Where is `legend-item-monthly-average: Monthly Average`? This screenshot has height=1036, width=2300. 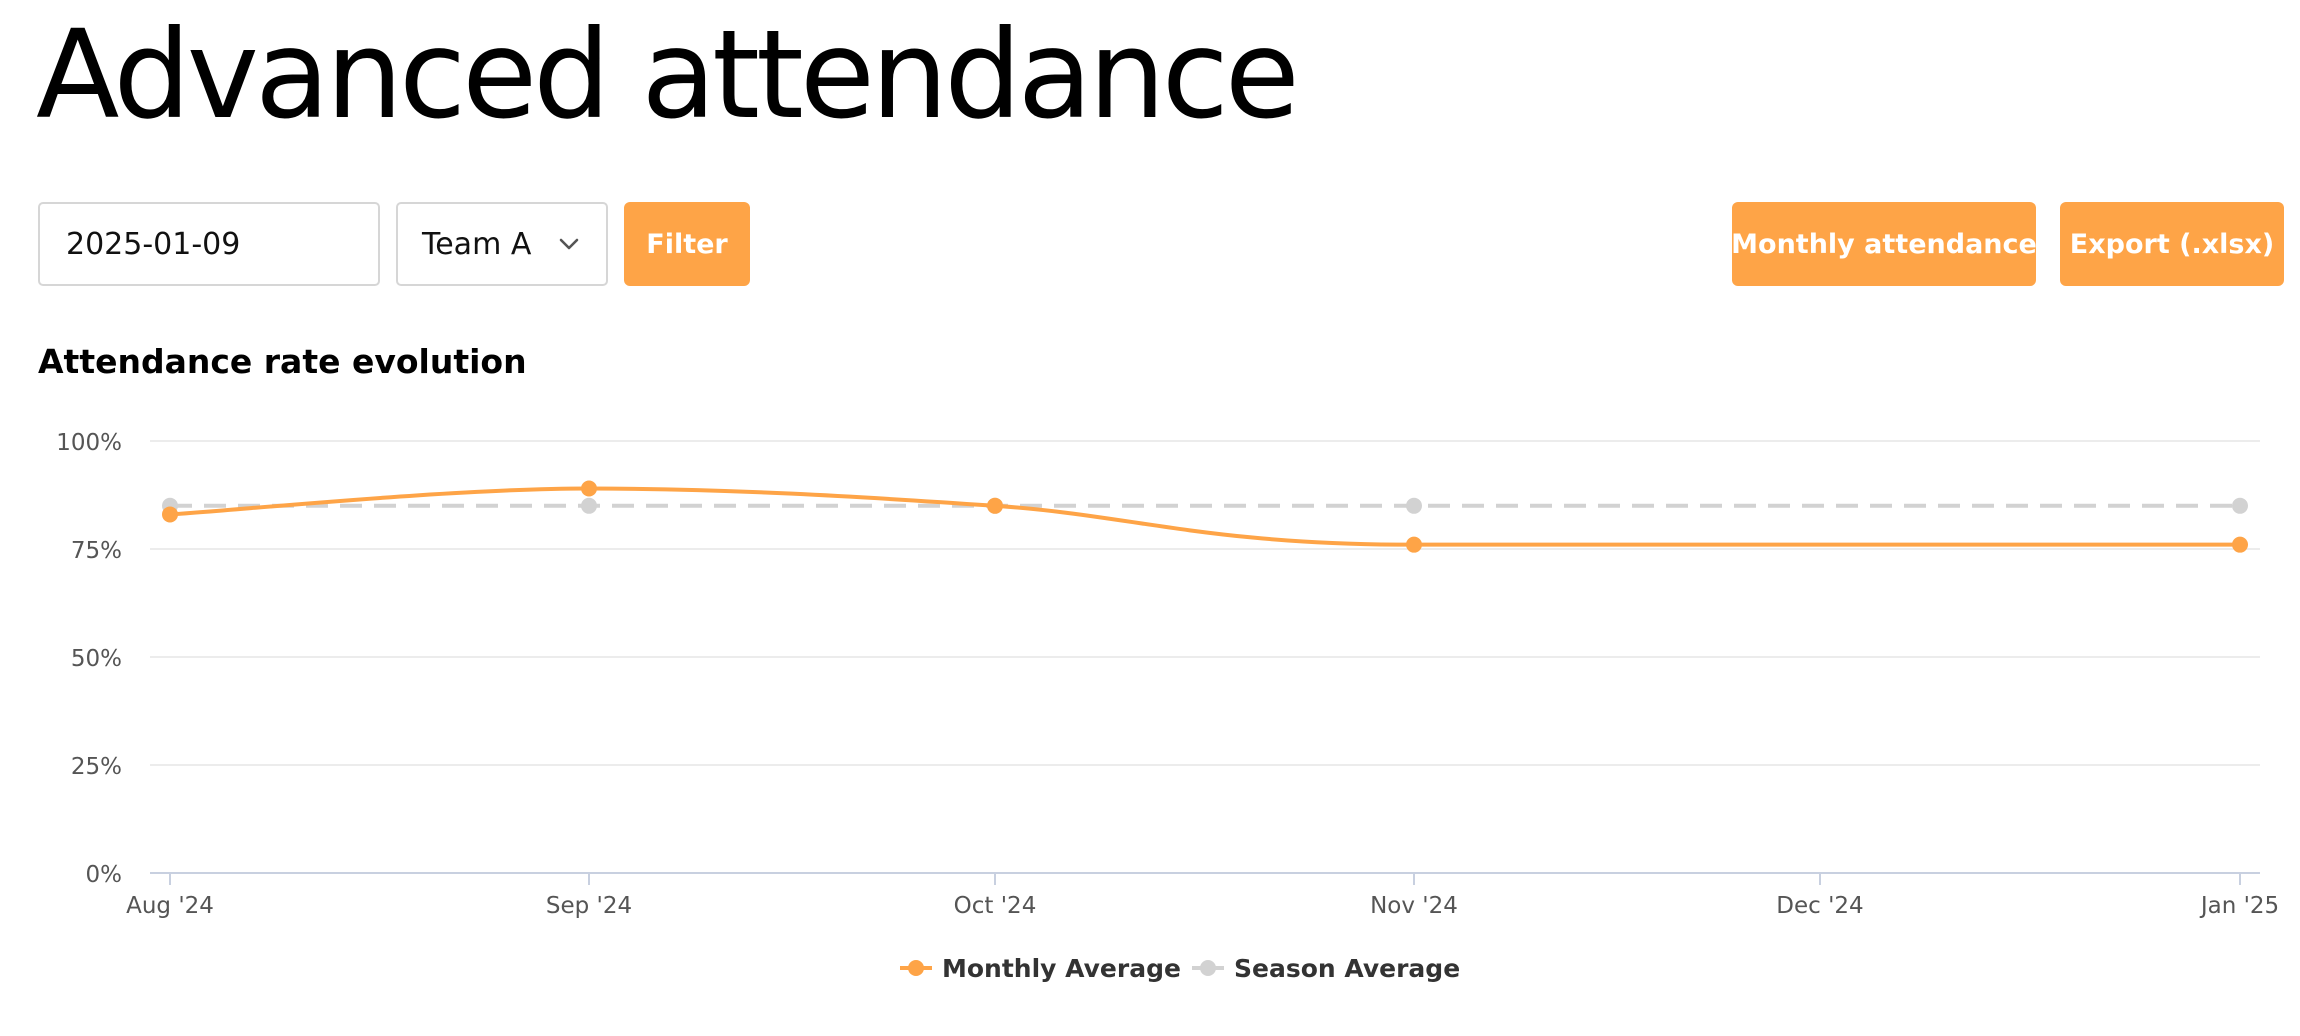
legend-item-monthly-average: Monthly Average is located at coordinates (1040, 968).